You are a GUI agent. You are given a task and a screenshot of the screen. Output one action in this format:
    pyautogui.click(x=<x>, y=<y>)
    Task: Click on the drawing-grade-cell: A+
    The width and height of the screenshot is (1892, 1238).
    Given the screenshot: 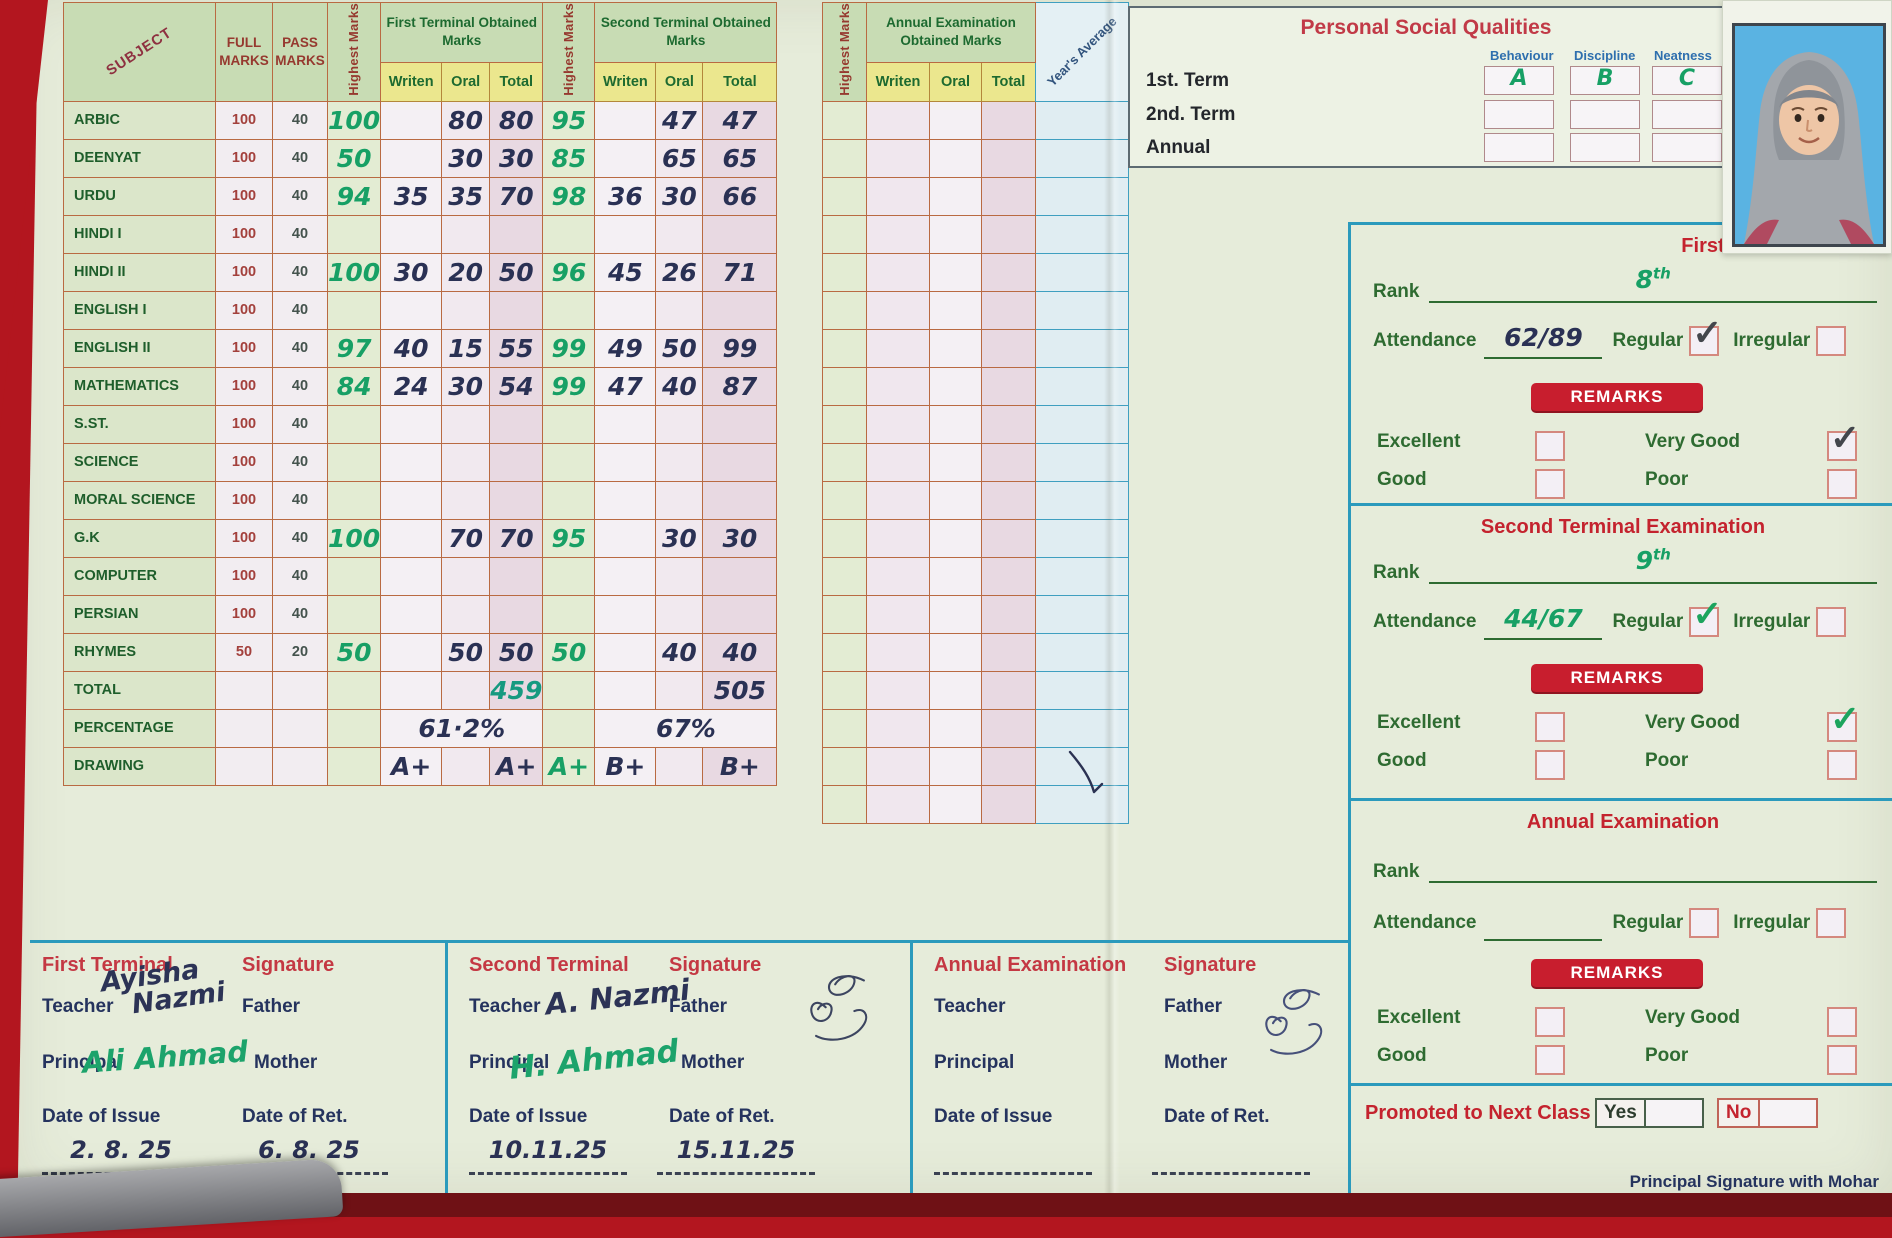 What is the action you would take?
    pyautogui.click(x=516, y=766)
    